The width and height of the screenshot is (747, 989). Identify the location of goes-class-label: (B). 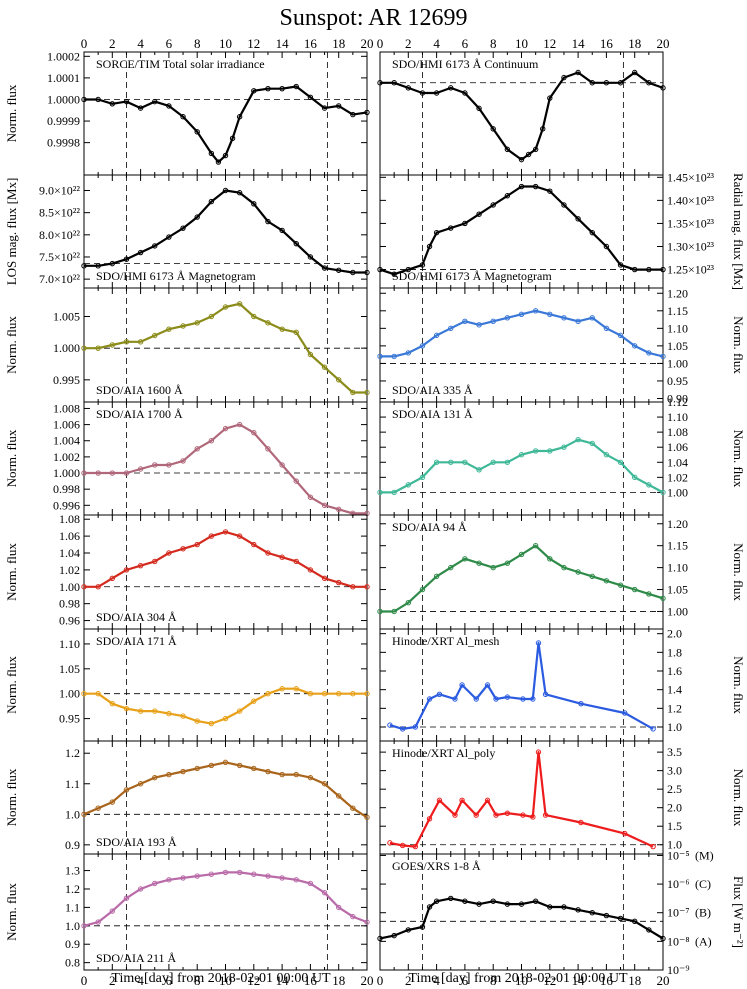
(703, 913).